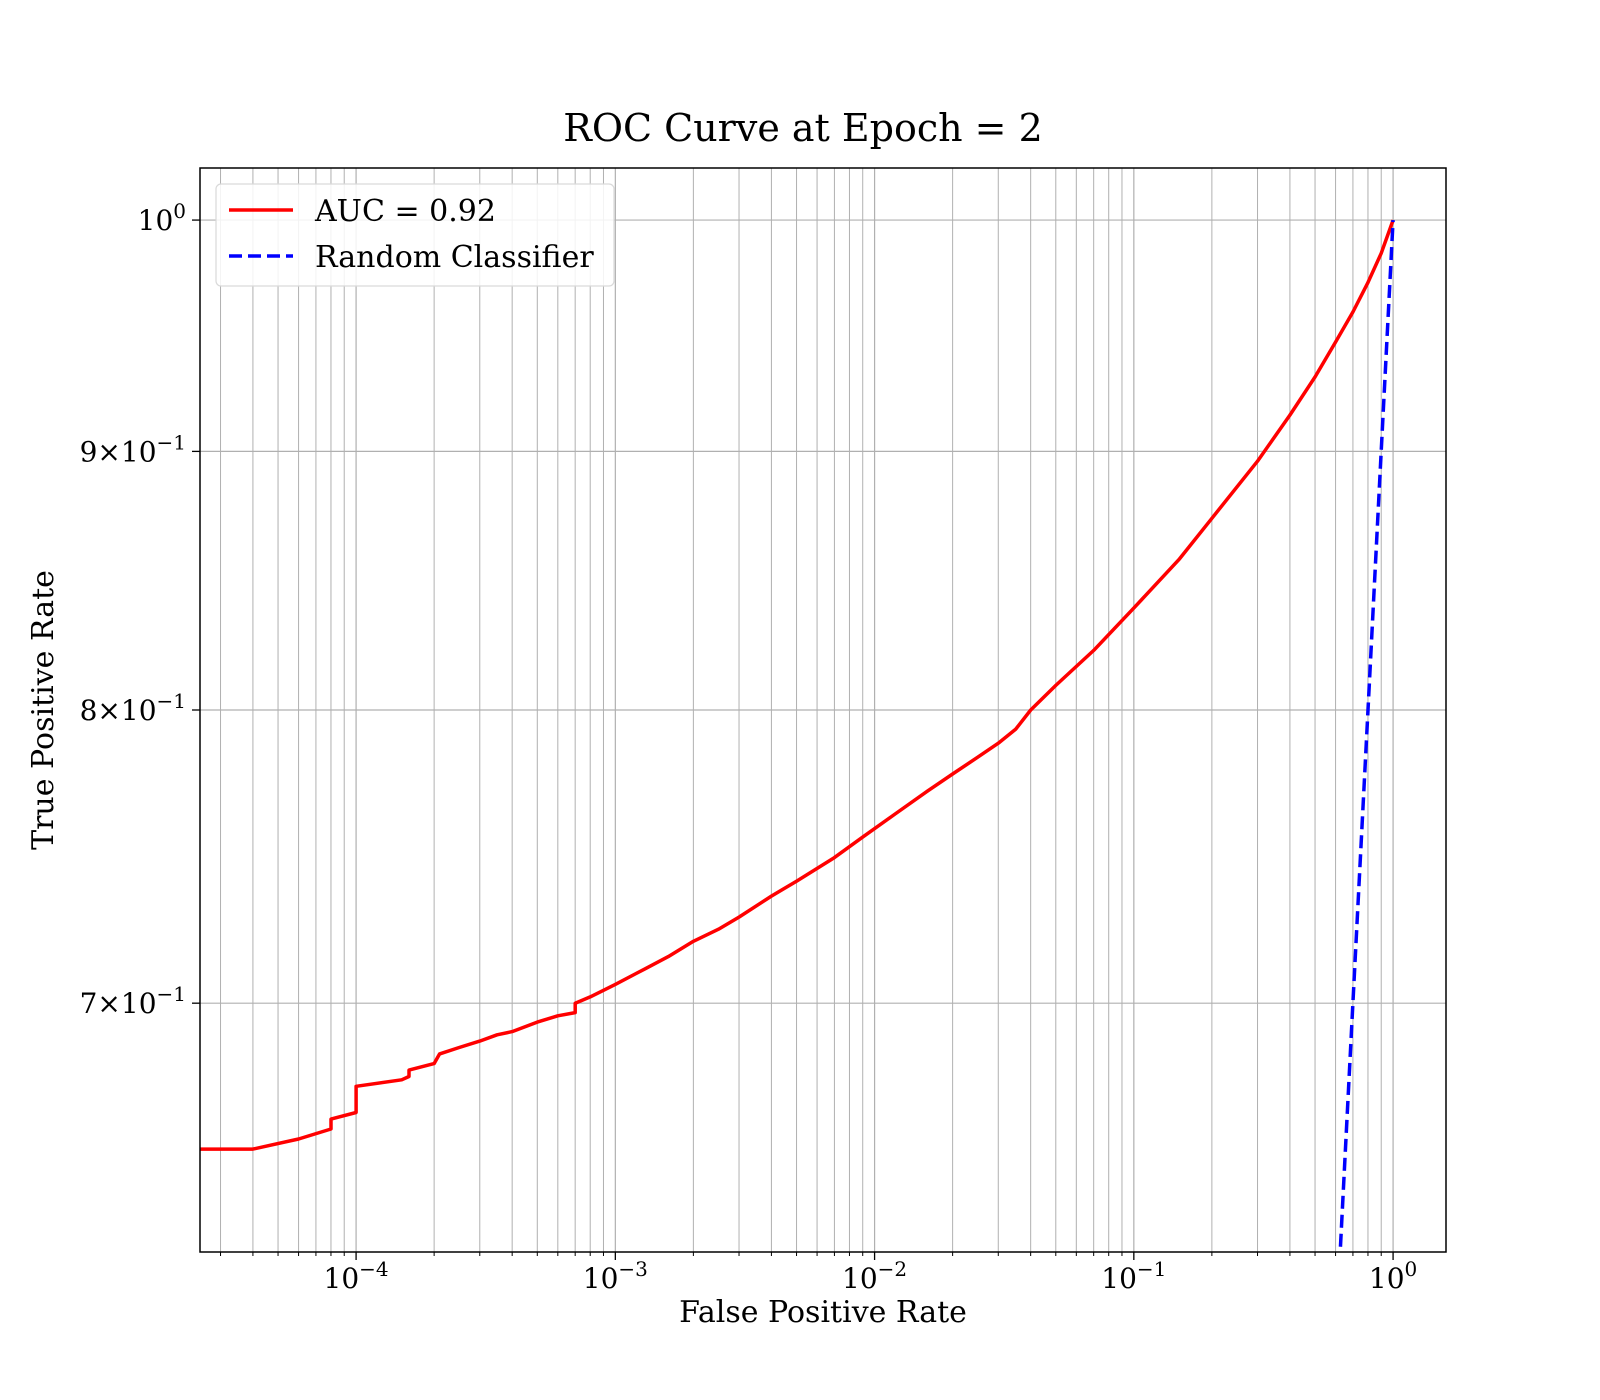 This screenshot has width=1600, height=1400. Describe the element at coordinates (133, 708) in the screenshot. I see `y-tick-label: 8×10⁻¹` at that location.